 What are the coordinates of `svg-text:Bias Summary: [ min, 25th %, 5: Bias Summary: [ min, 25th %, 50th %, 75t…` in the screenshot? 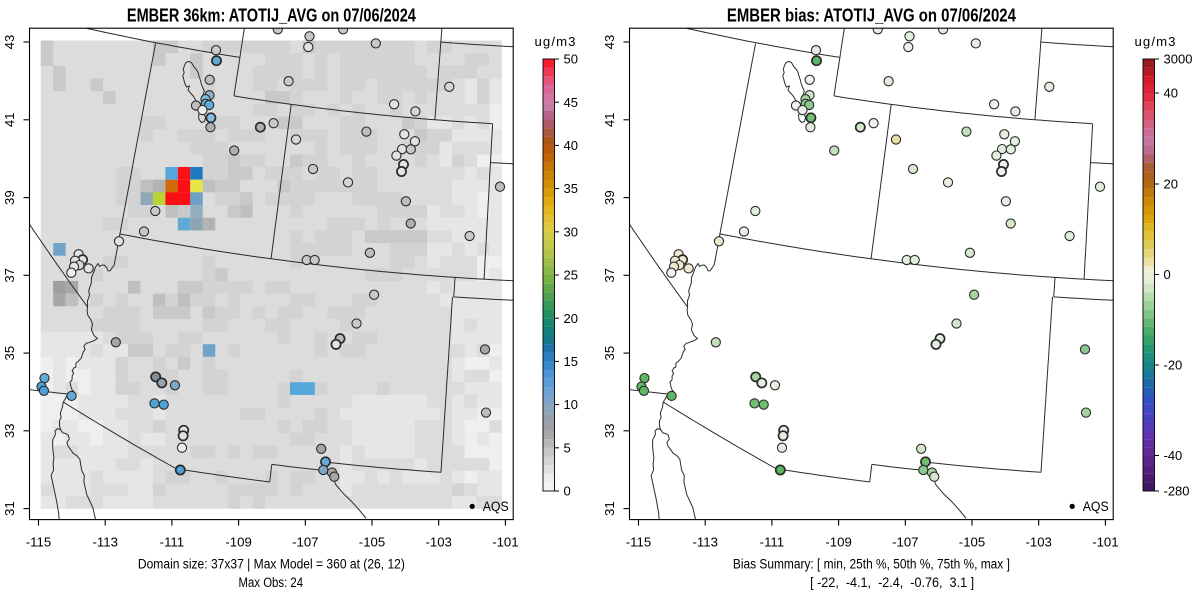 It's located at (871, 564).